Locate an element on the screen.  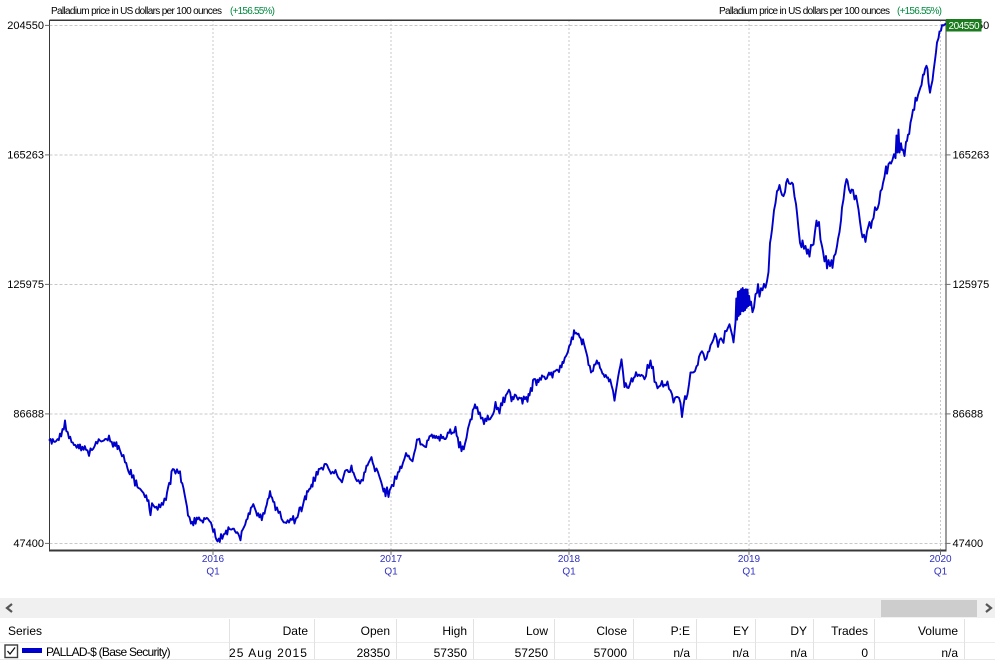
svg-text: 2018 is located at coordinates (569, 559).